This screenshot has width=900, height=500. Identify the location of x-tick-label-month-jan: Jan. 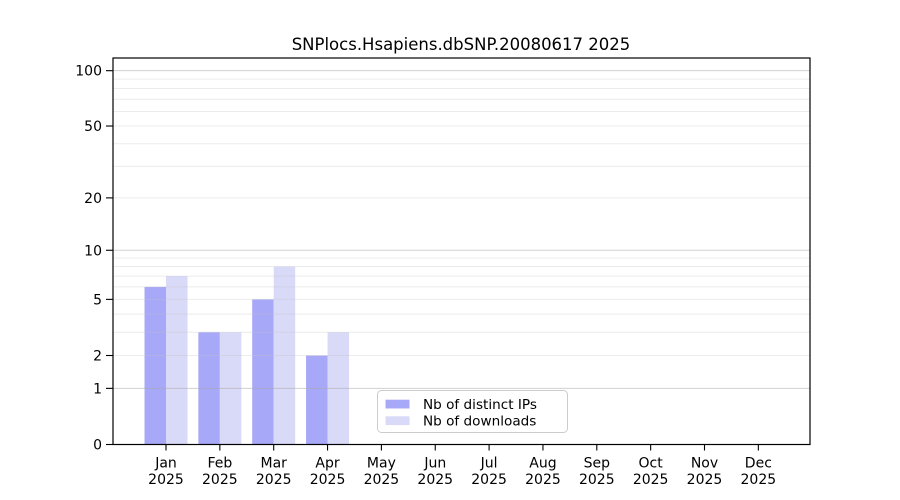
(165, 464).